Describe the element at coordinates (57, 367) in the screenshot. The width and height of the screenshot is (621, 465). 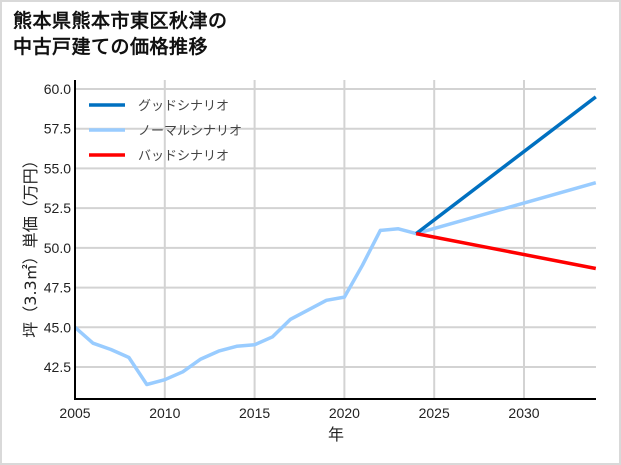
I see `y-tick-label: 42.5` at that location.